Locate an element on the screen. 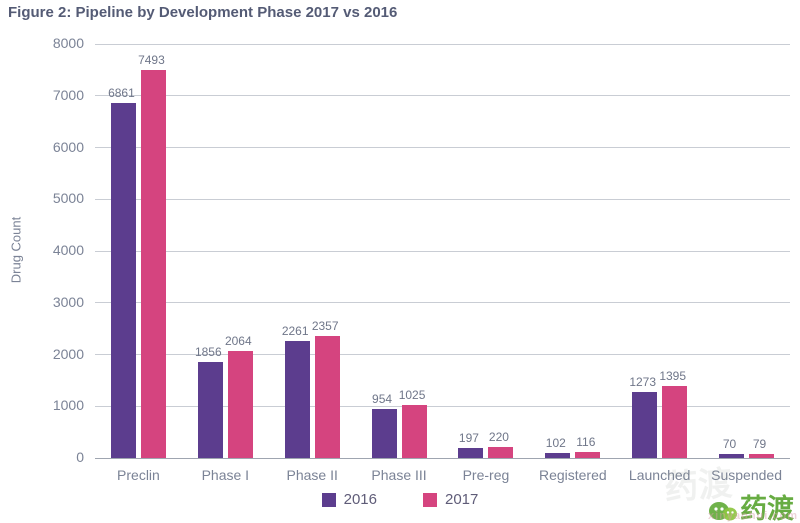 The width and height of the screenshot is (800, 523). bar-2016-phase-i is located at coordinates (210, 409).